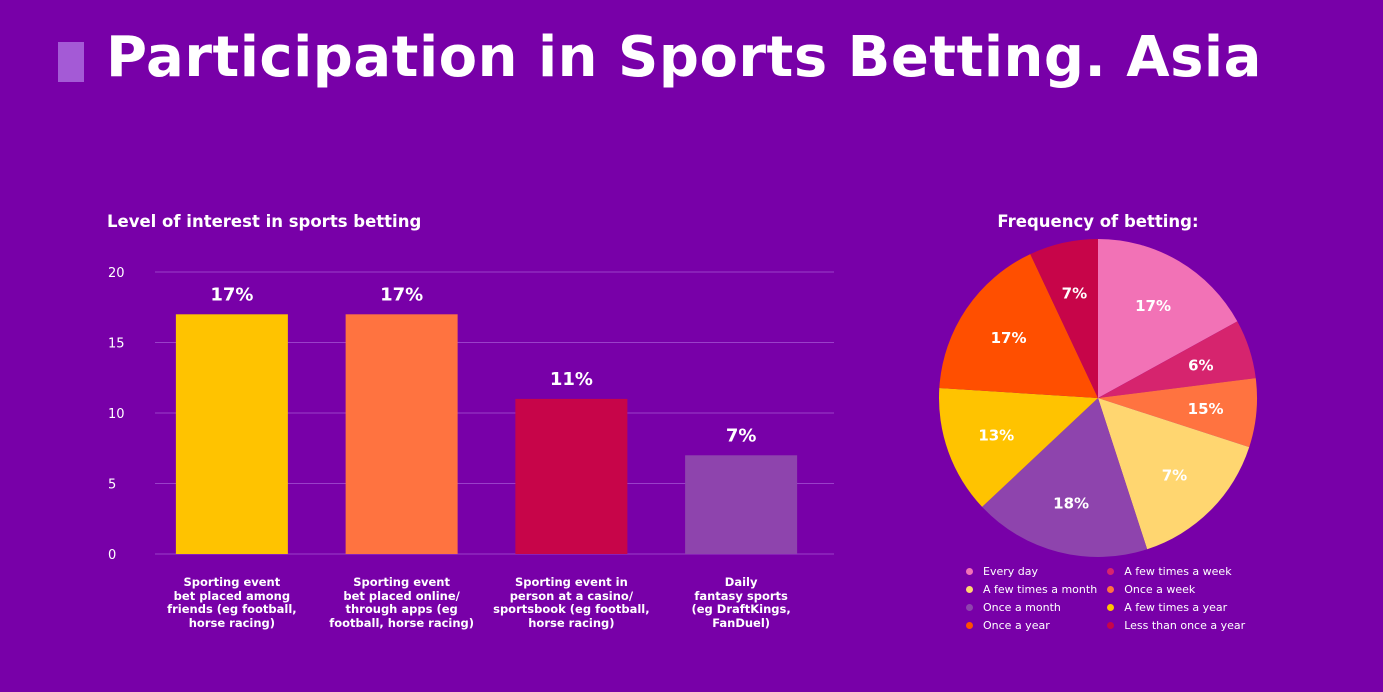  I want to click on bar-category-label-line: bet placed among, so click(232, 595).